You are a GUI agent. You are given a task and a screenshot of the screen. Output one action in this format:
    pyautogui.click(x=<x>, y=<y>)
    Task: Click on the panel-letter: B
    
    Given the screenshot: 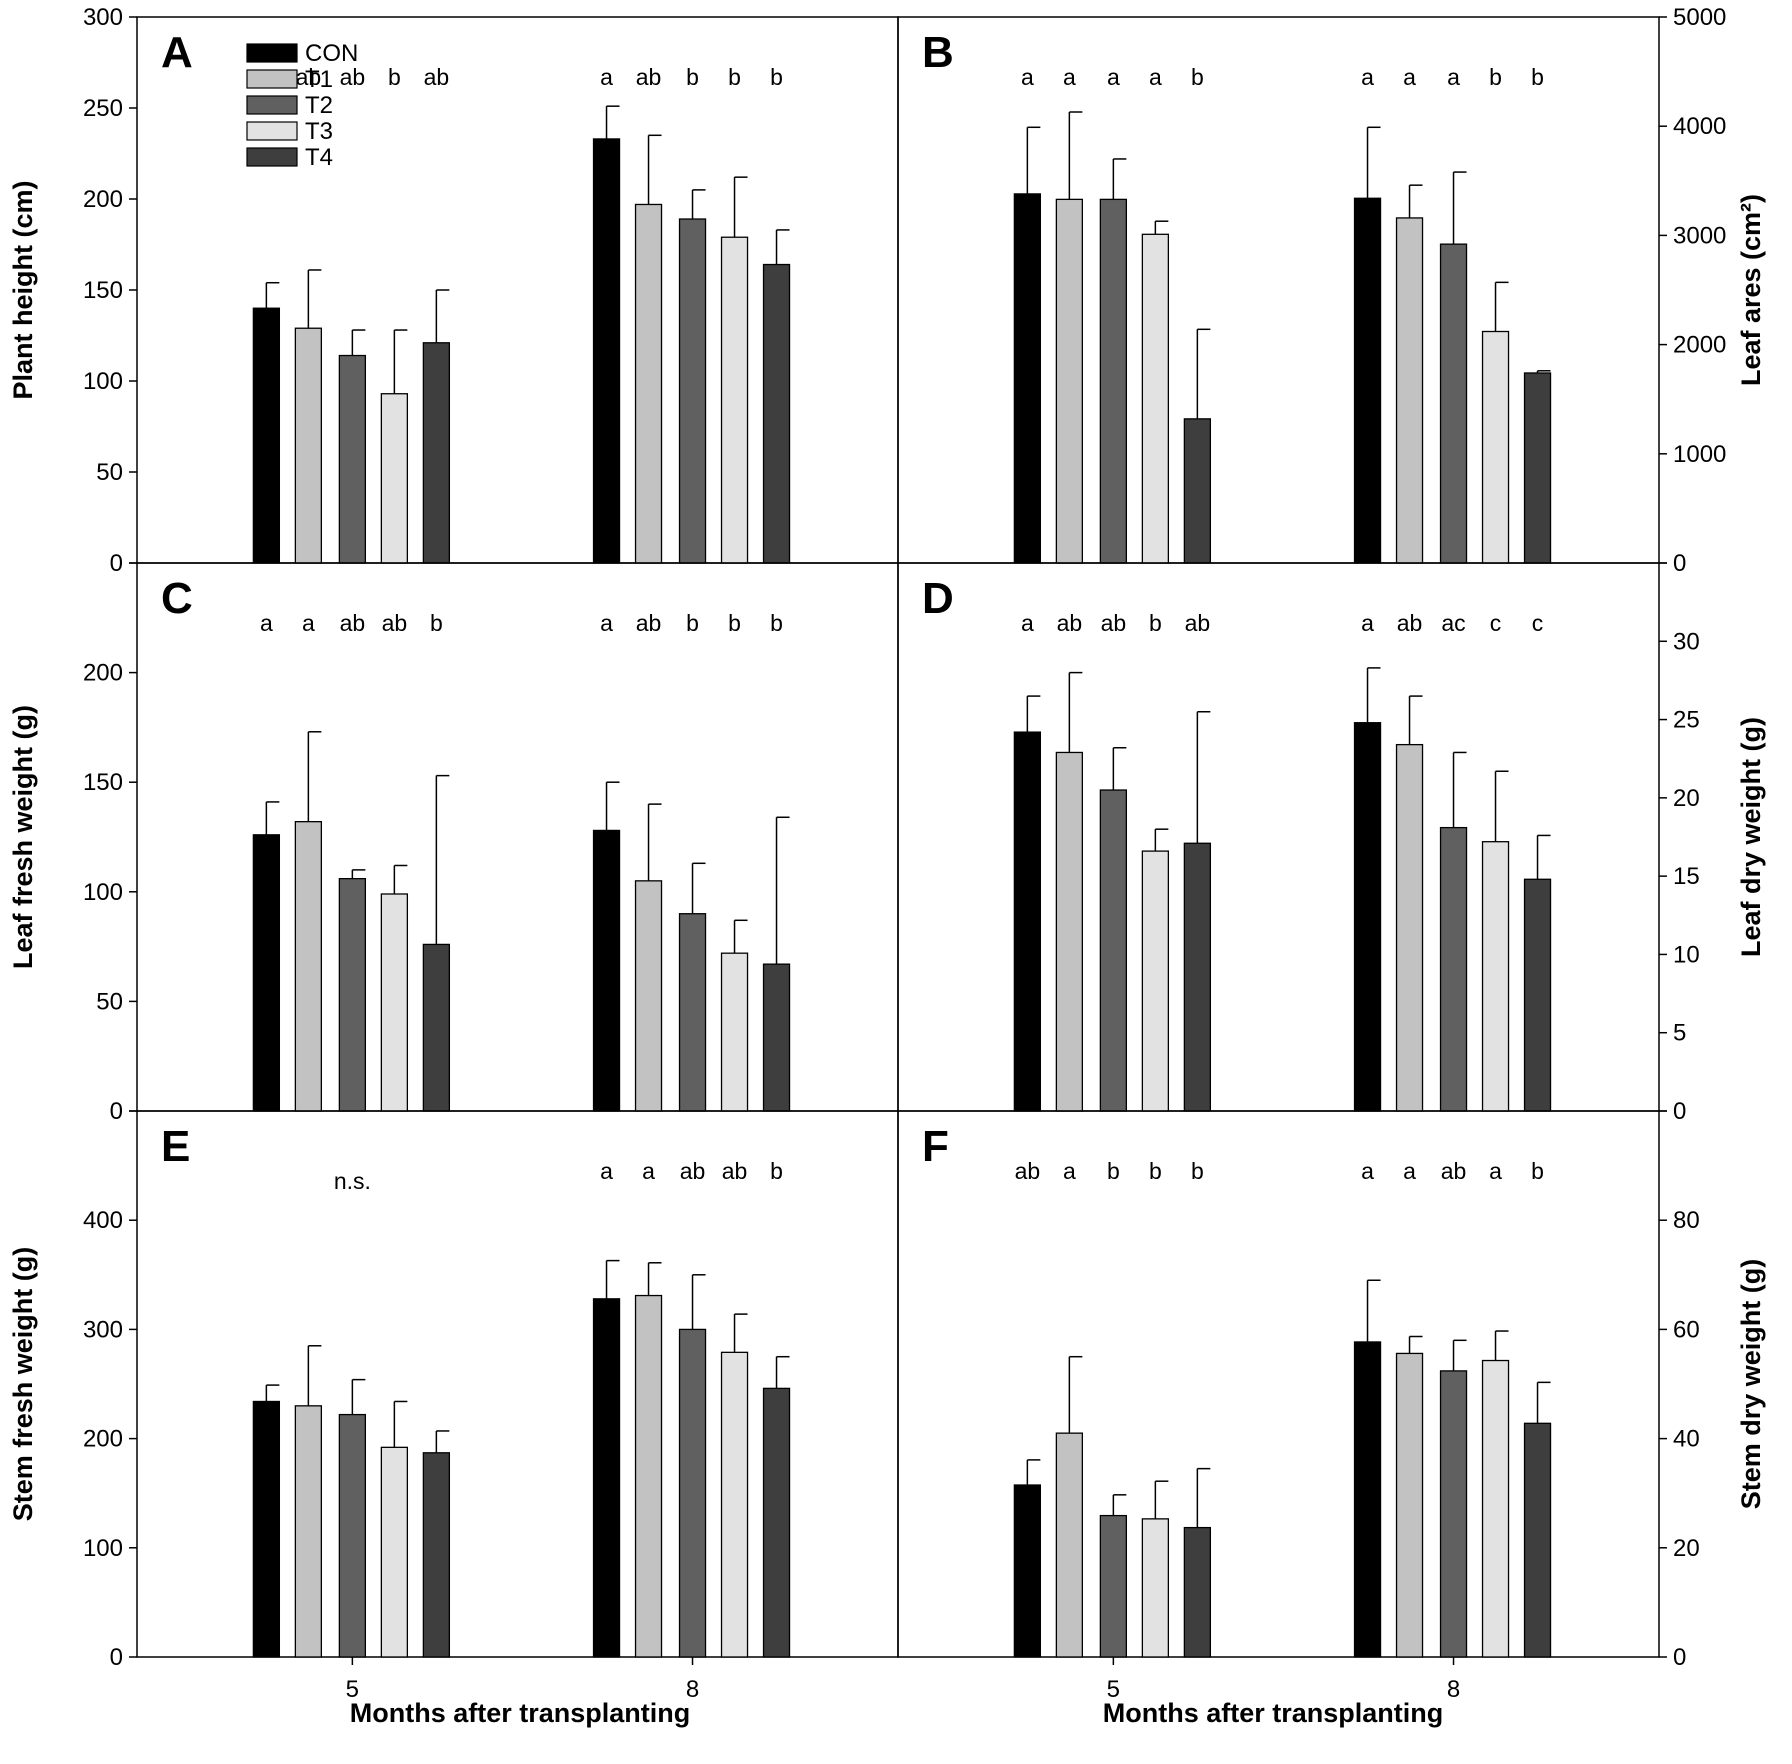 What is the action you would take?
    pyautogui.click(x=938, y=52)
    